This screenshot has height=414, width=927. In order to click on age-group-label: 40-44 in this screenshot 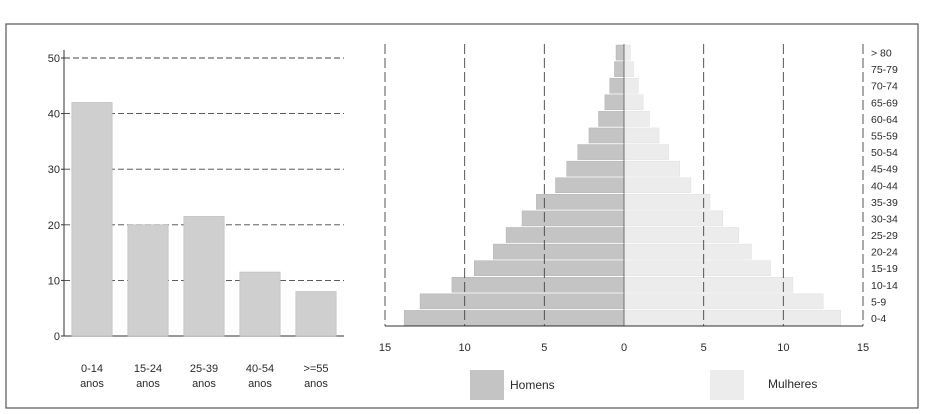, I will do `click(884, 186)`.